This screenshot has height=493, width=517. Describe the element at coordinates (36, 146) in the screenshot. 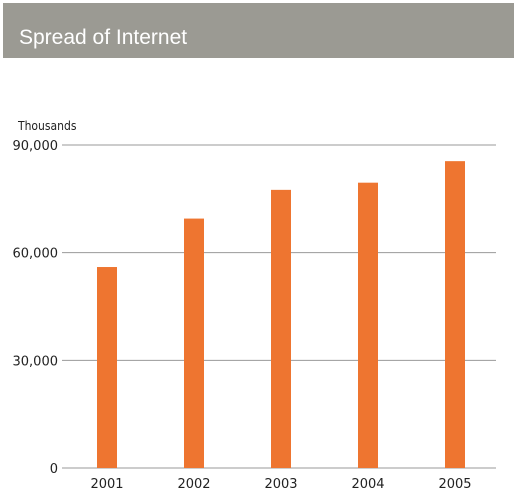

I see `y-tick-label: 90,000` at that location.